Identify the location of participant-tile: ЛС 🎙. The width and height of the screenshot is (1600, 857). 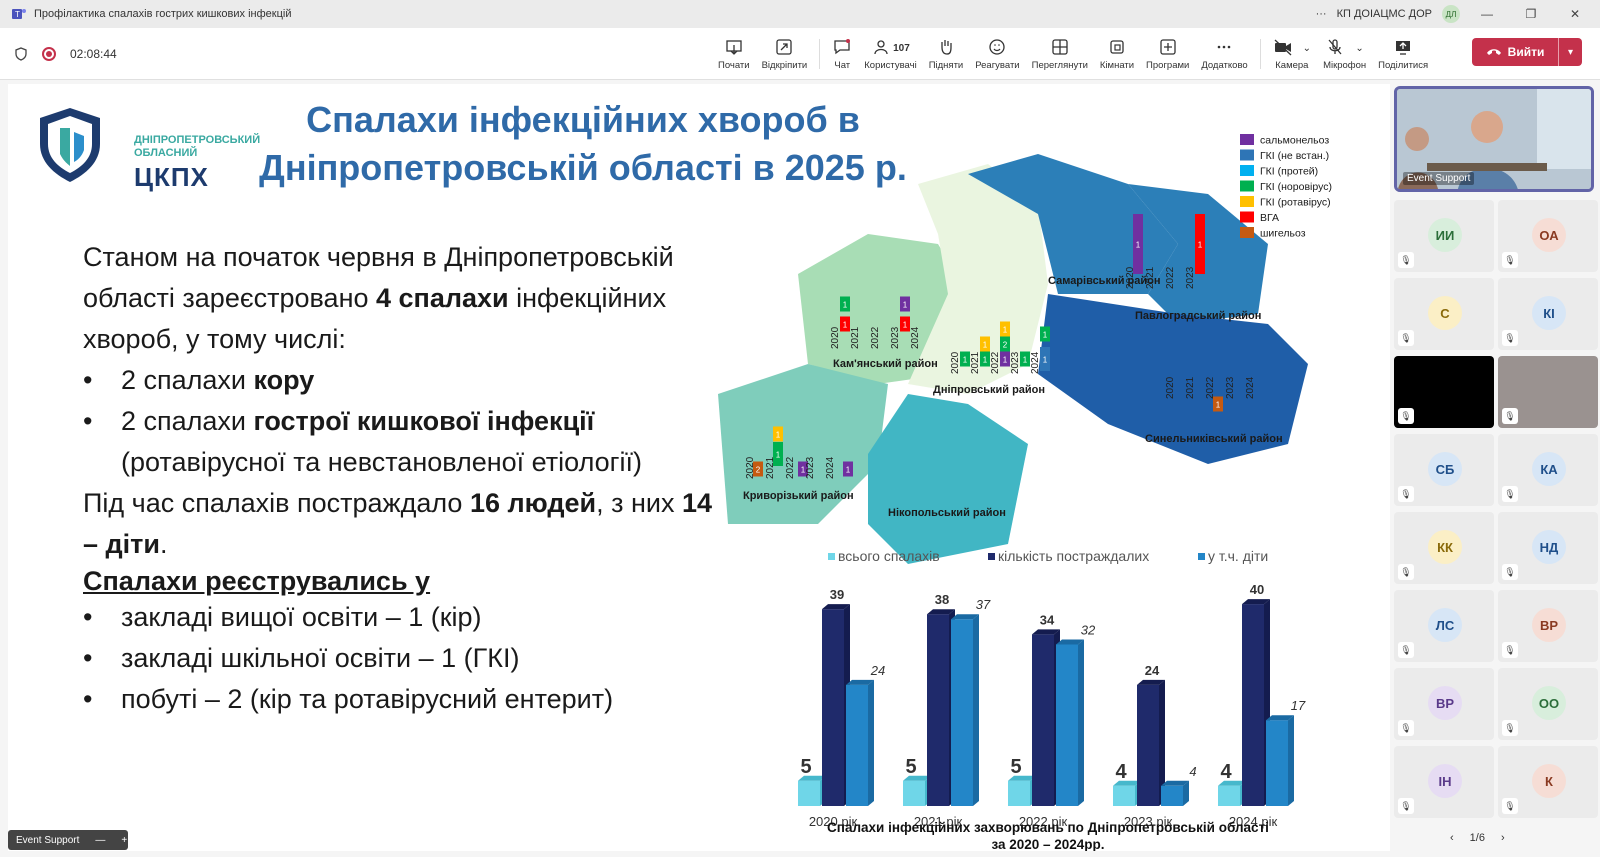
(1444, 626).